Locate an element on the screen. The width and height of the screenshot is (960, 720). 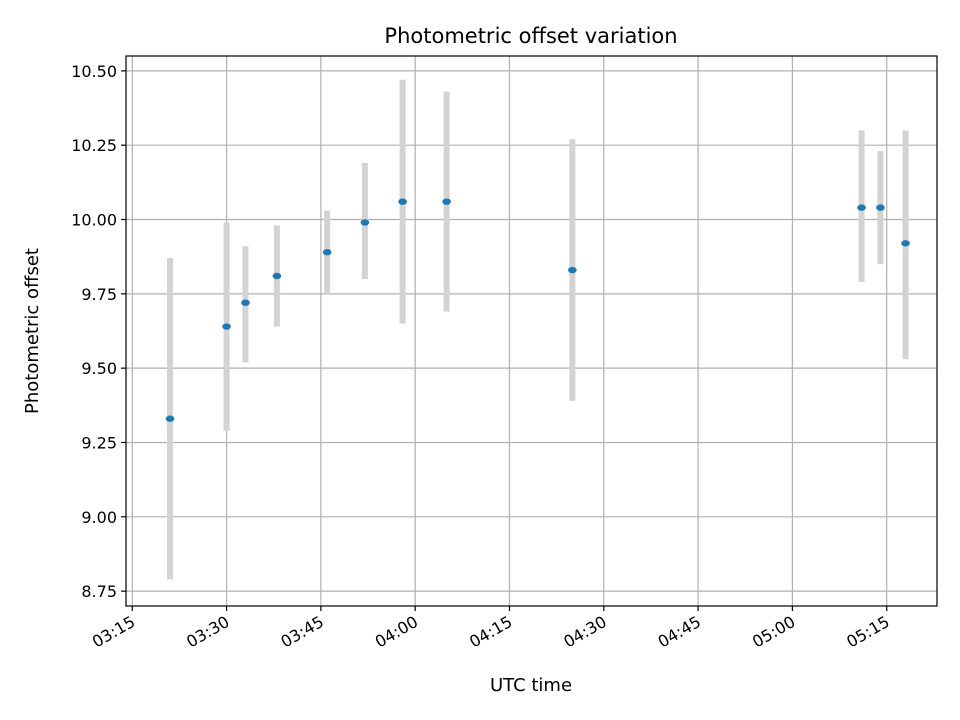
y-tick-label: 9.00 is located at coordinates (99, 517).